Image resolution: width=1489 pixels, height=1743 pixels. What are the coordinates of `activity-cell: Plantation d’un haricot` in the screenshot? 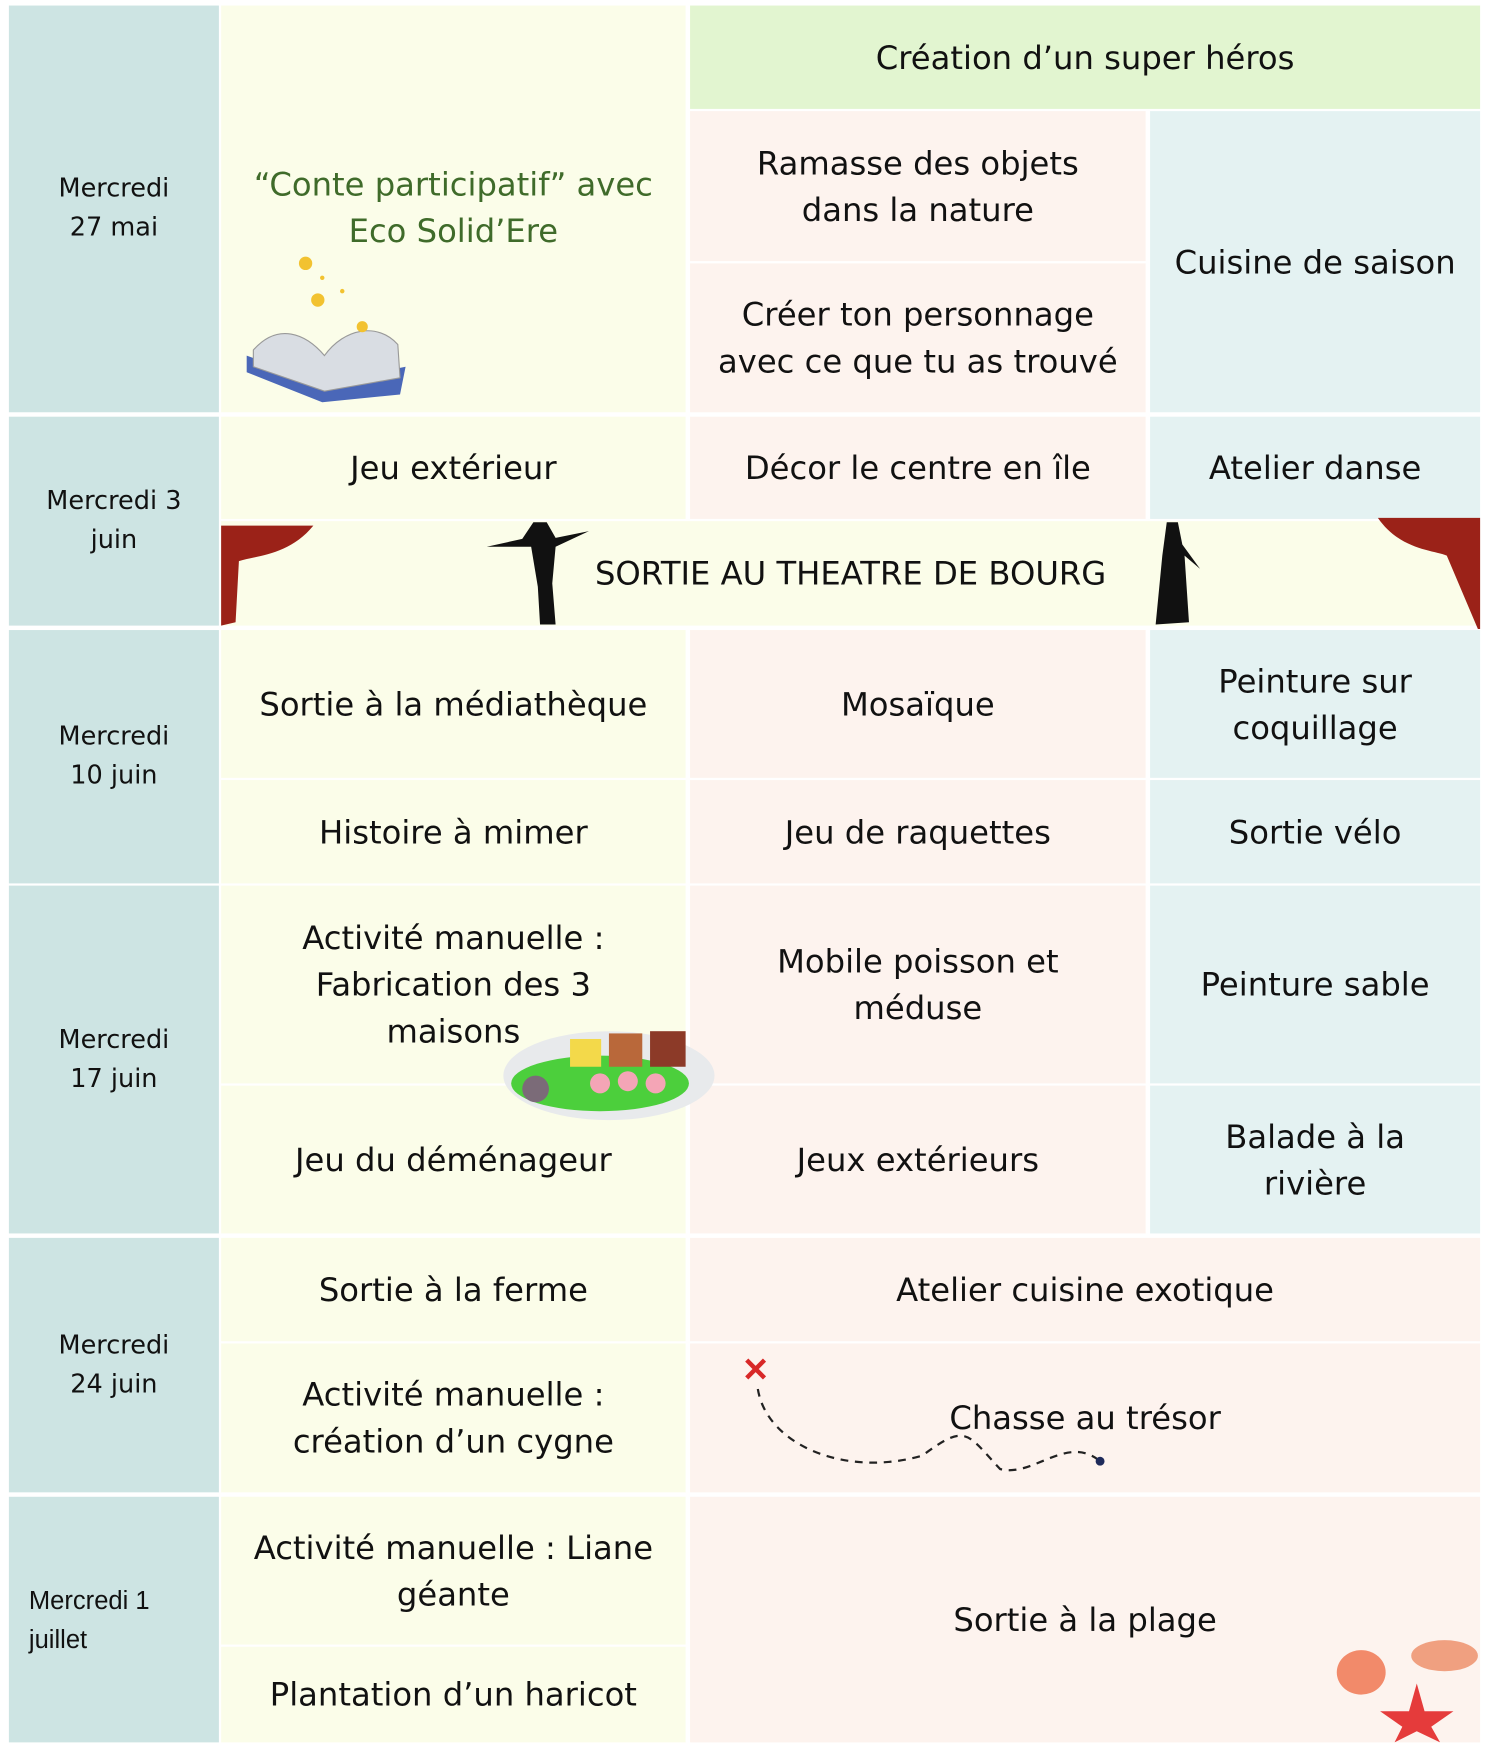 It's located at (453, 1694).